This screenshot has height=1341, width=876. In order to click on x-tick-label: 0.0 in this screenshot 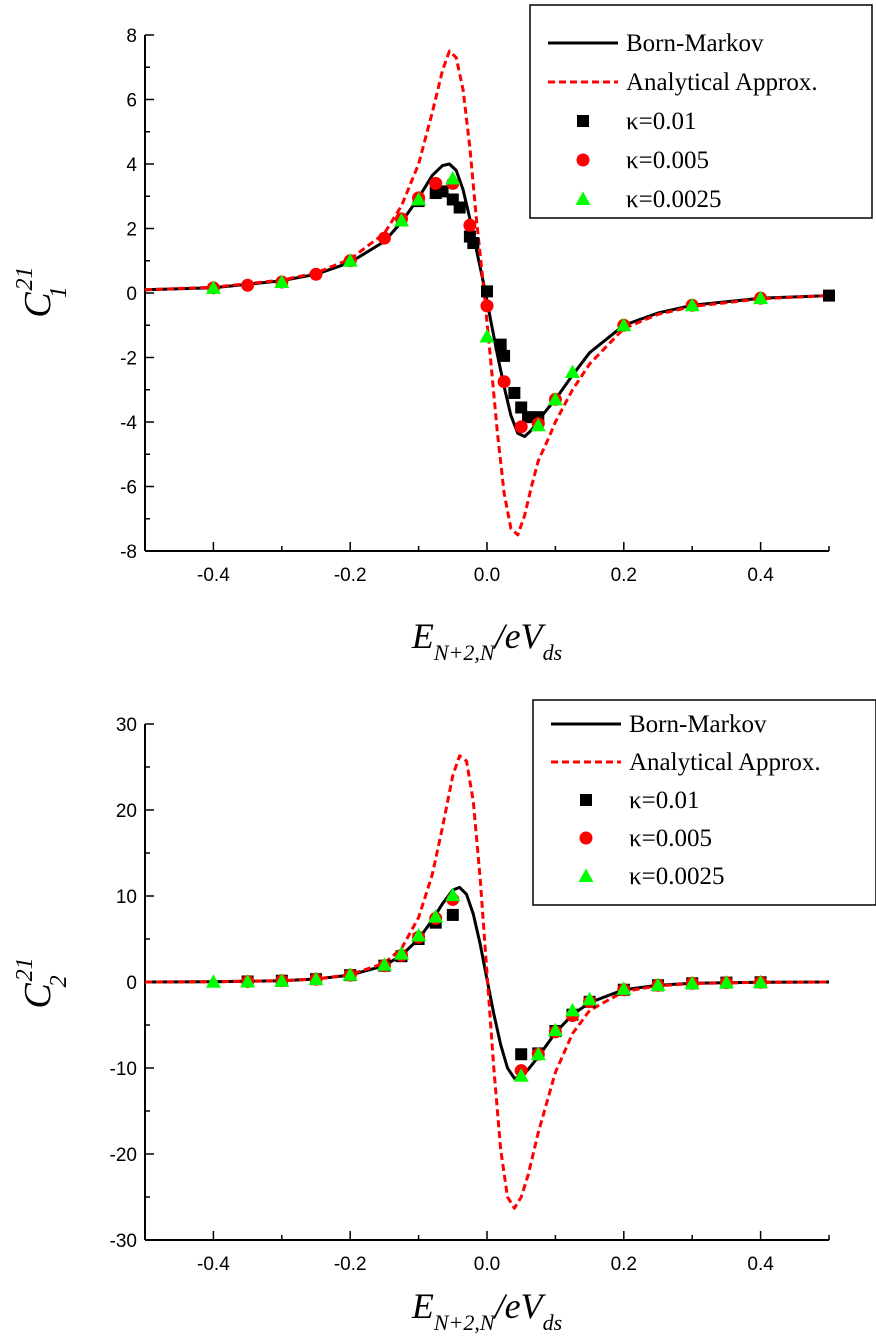, I will do `click(487, 575)`.